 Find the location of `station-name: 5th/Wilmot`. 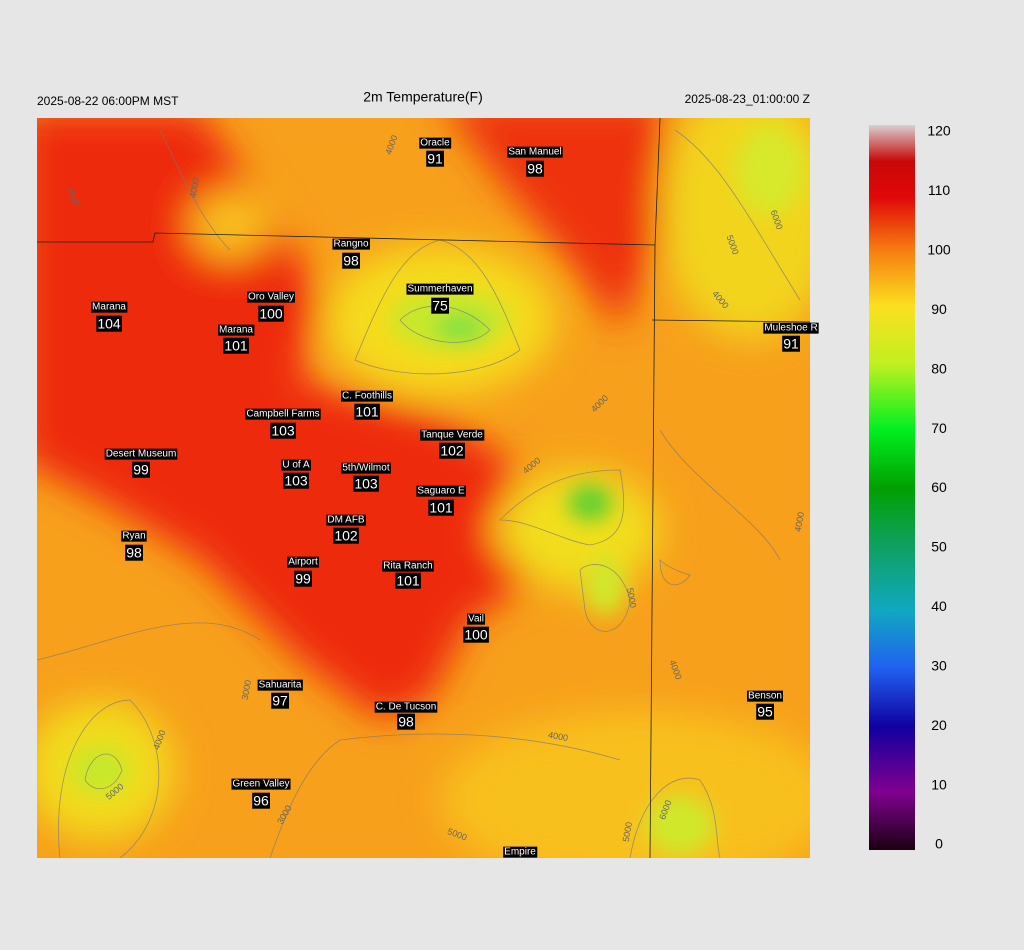

station-name: 5th/Wilmot is located at coordinates (365, 468).